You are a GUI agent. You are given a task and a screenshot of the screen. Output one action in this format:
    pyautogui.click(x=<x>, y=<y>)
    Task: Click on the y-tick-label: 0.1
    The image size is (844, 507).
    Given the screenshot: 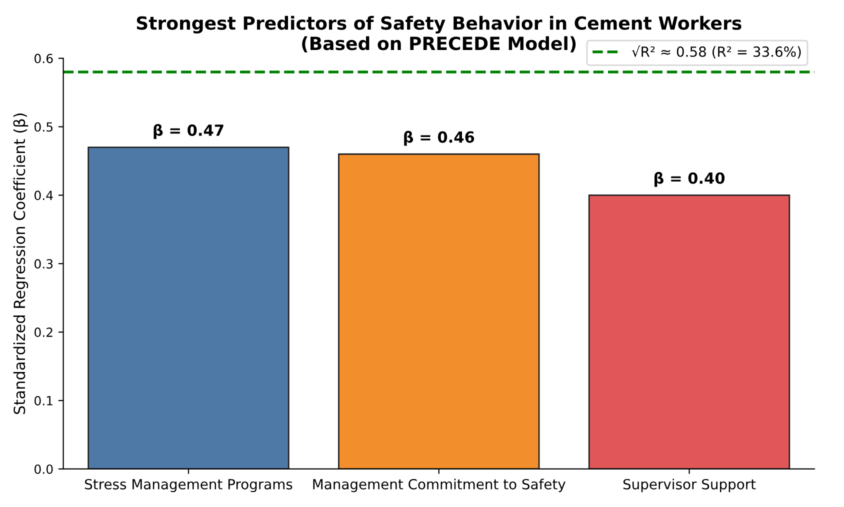 What is the action you would take?
    pyautogui.click(x=43, y=401)
    